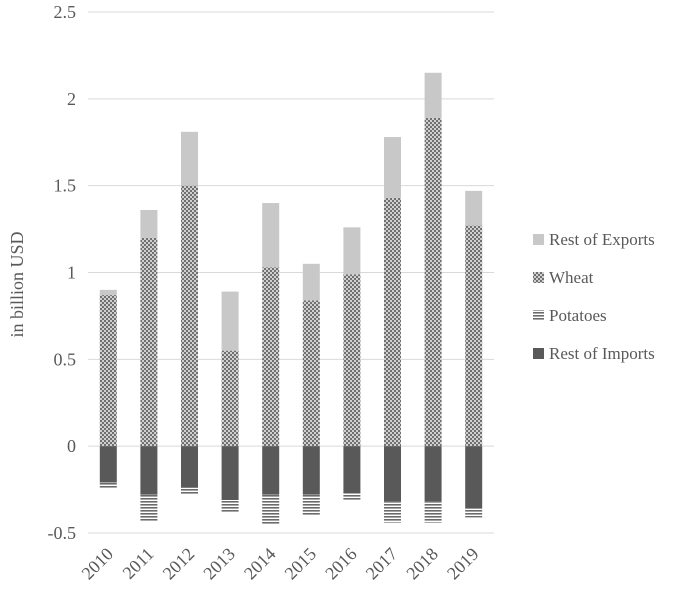 This screenshot has width=688, height=596. What do you see at coordinates (311, 282) in the screenshot?
I see `bar-rest-of-exports-2015` at bounding box center [311, 282].